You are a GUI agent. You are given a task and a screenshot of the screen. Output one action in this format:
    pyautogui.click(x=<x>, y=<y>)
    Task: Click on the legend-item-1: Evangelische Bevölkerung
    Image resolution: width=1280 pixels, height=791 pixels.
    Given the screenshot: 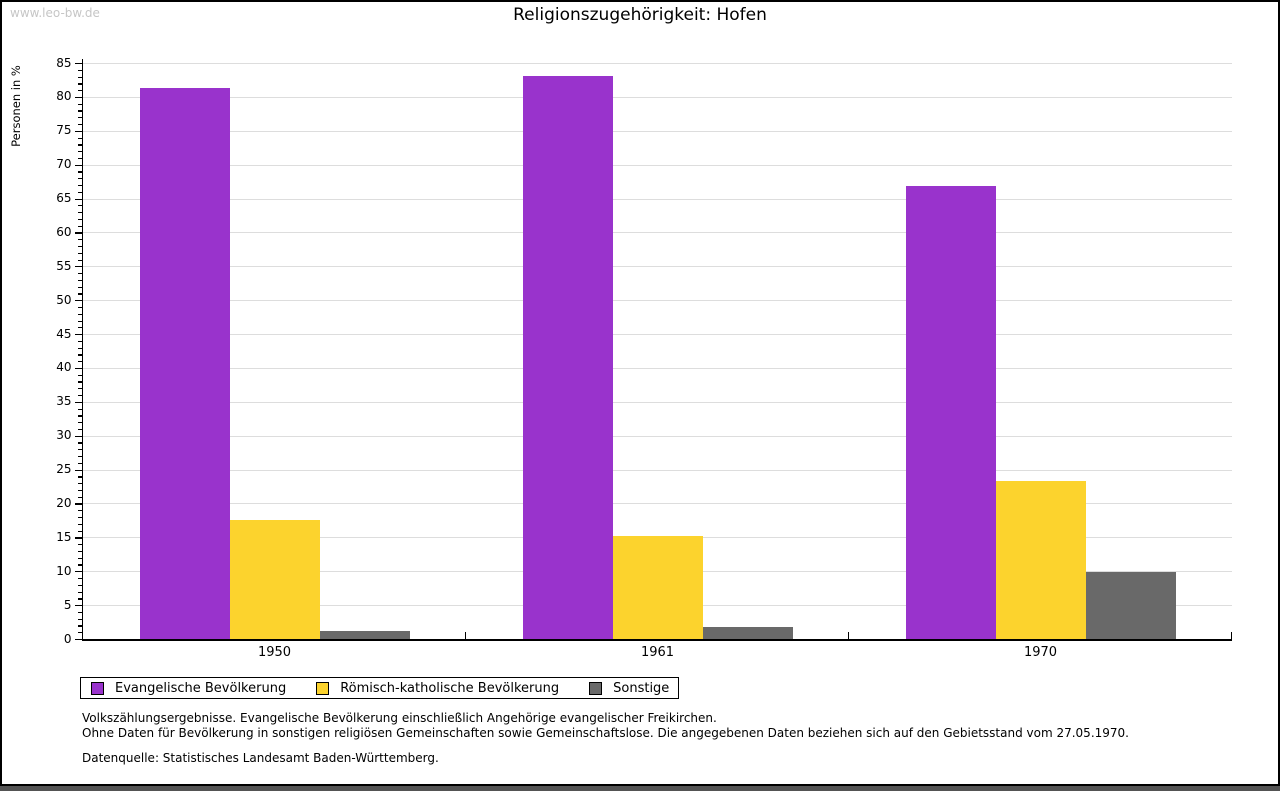 What is the action you would take?
    pyautogui.click(x=188, y=688)
    